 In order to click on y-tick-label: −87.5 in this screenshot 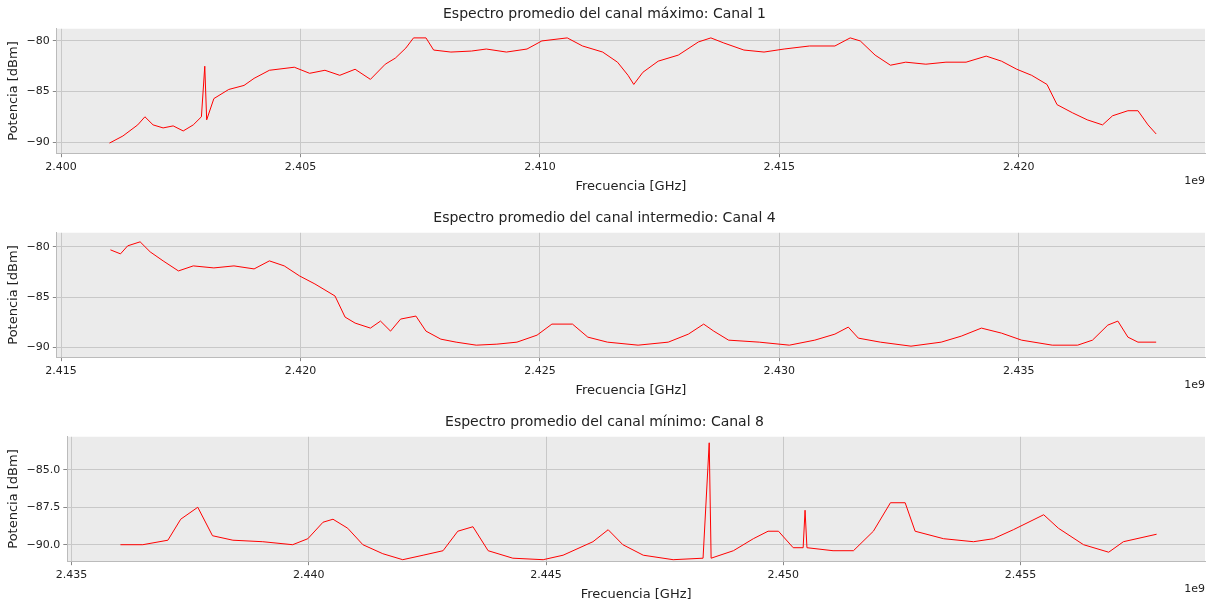, I will do `click(43, 507)`.